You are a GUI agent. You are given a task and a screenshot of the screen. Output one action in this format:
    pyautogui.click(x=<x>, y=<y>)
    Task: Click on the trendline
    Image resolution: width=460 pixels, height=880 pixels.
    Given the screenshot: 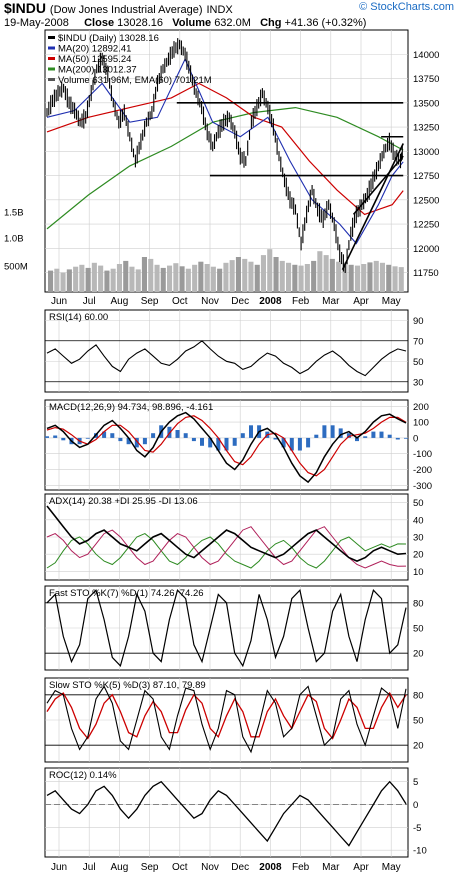 What is the action you would take?
    pyautogui.click(x=372, y=207)
    